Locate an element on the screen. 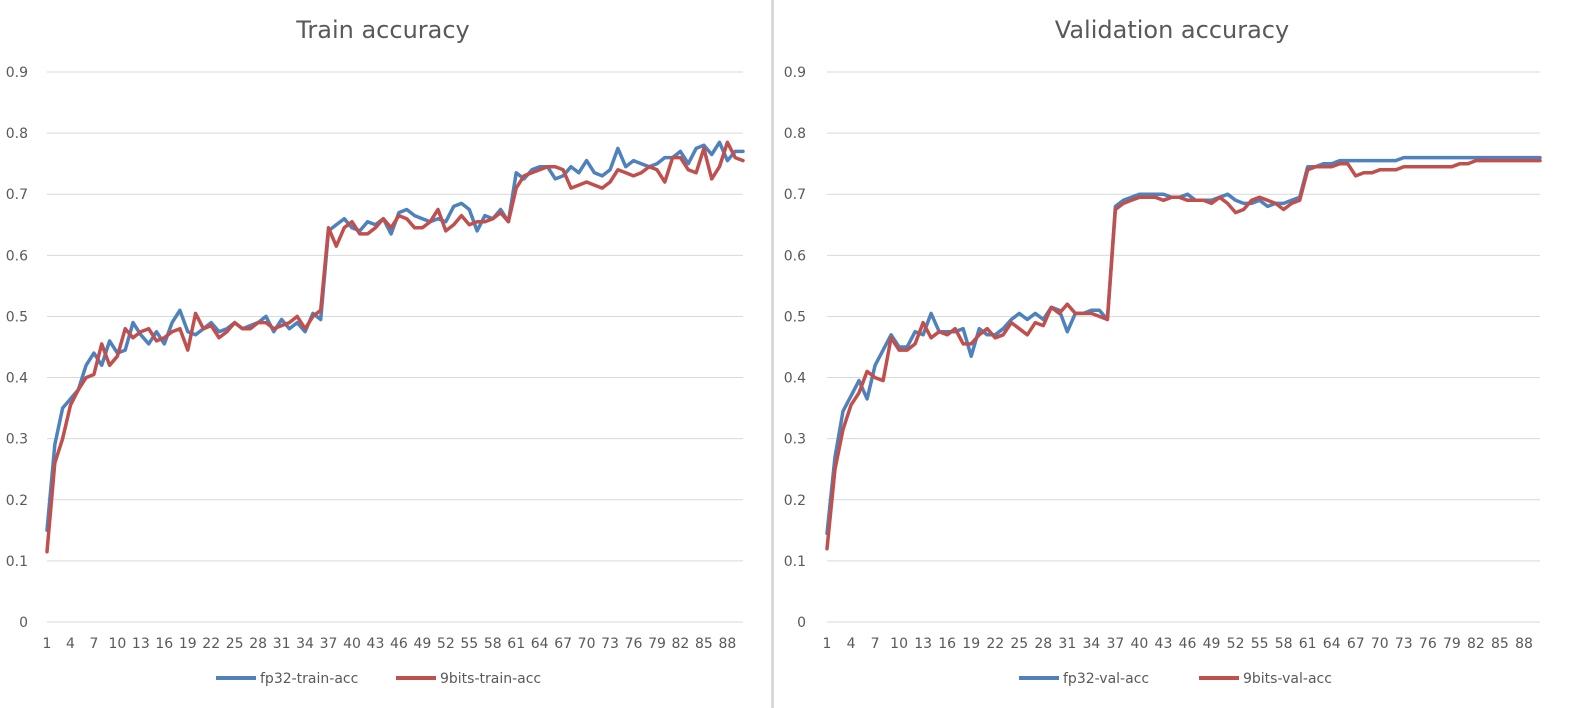  chart-title: Validation accuracy is located at coordinates (1172, 30).